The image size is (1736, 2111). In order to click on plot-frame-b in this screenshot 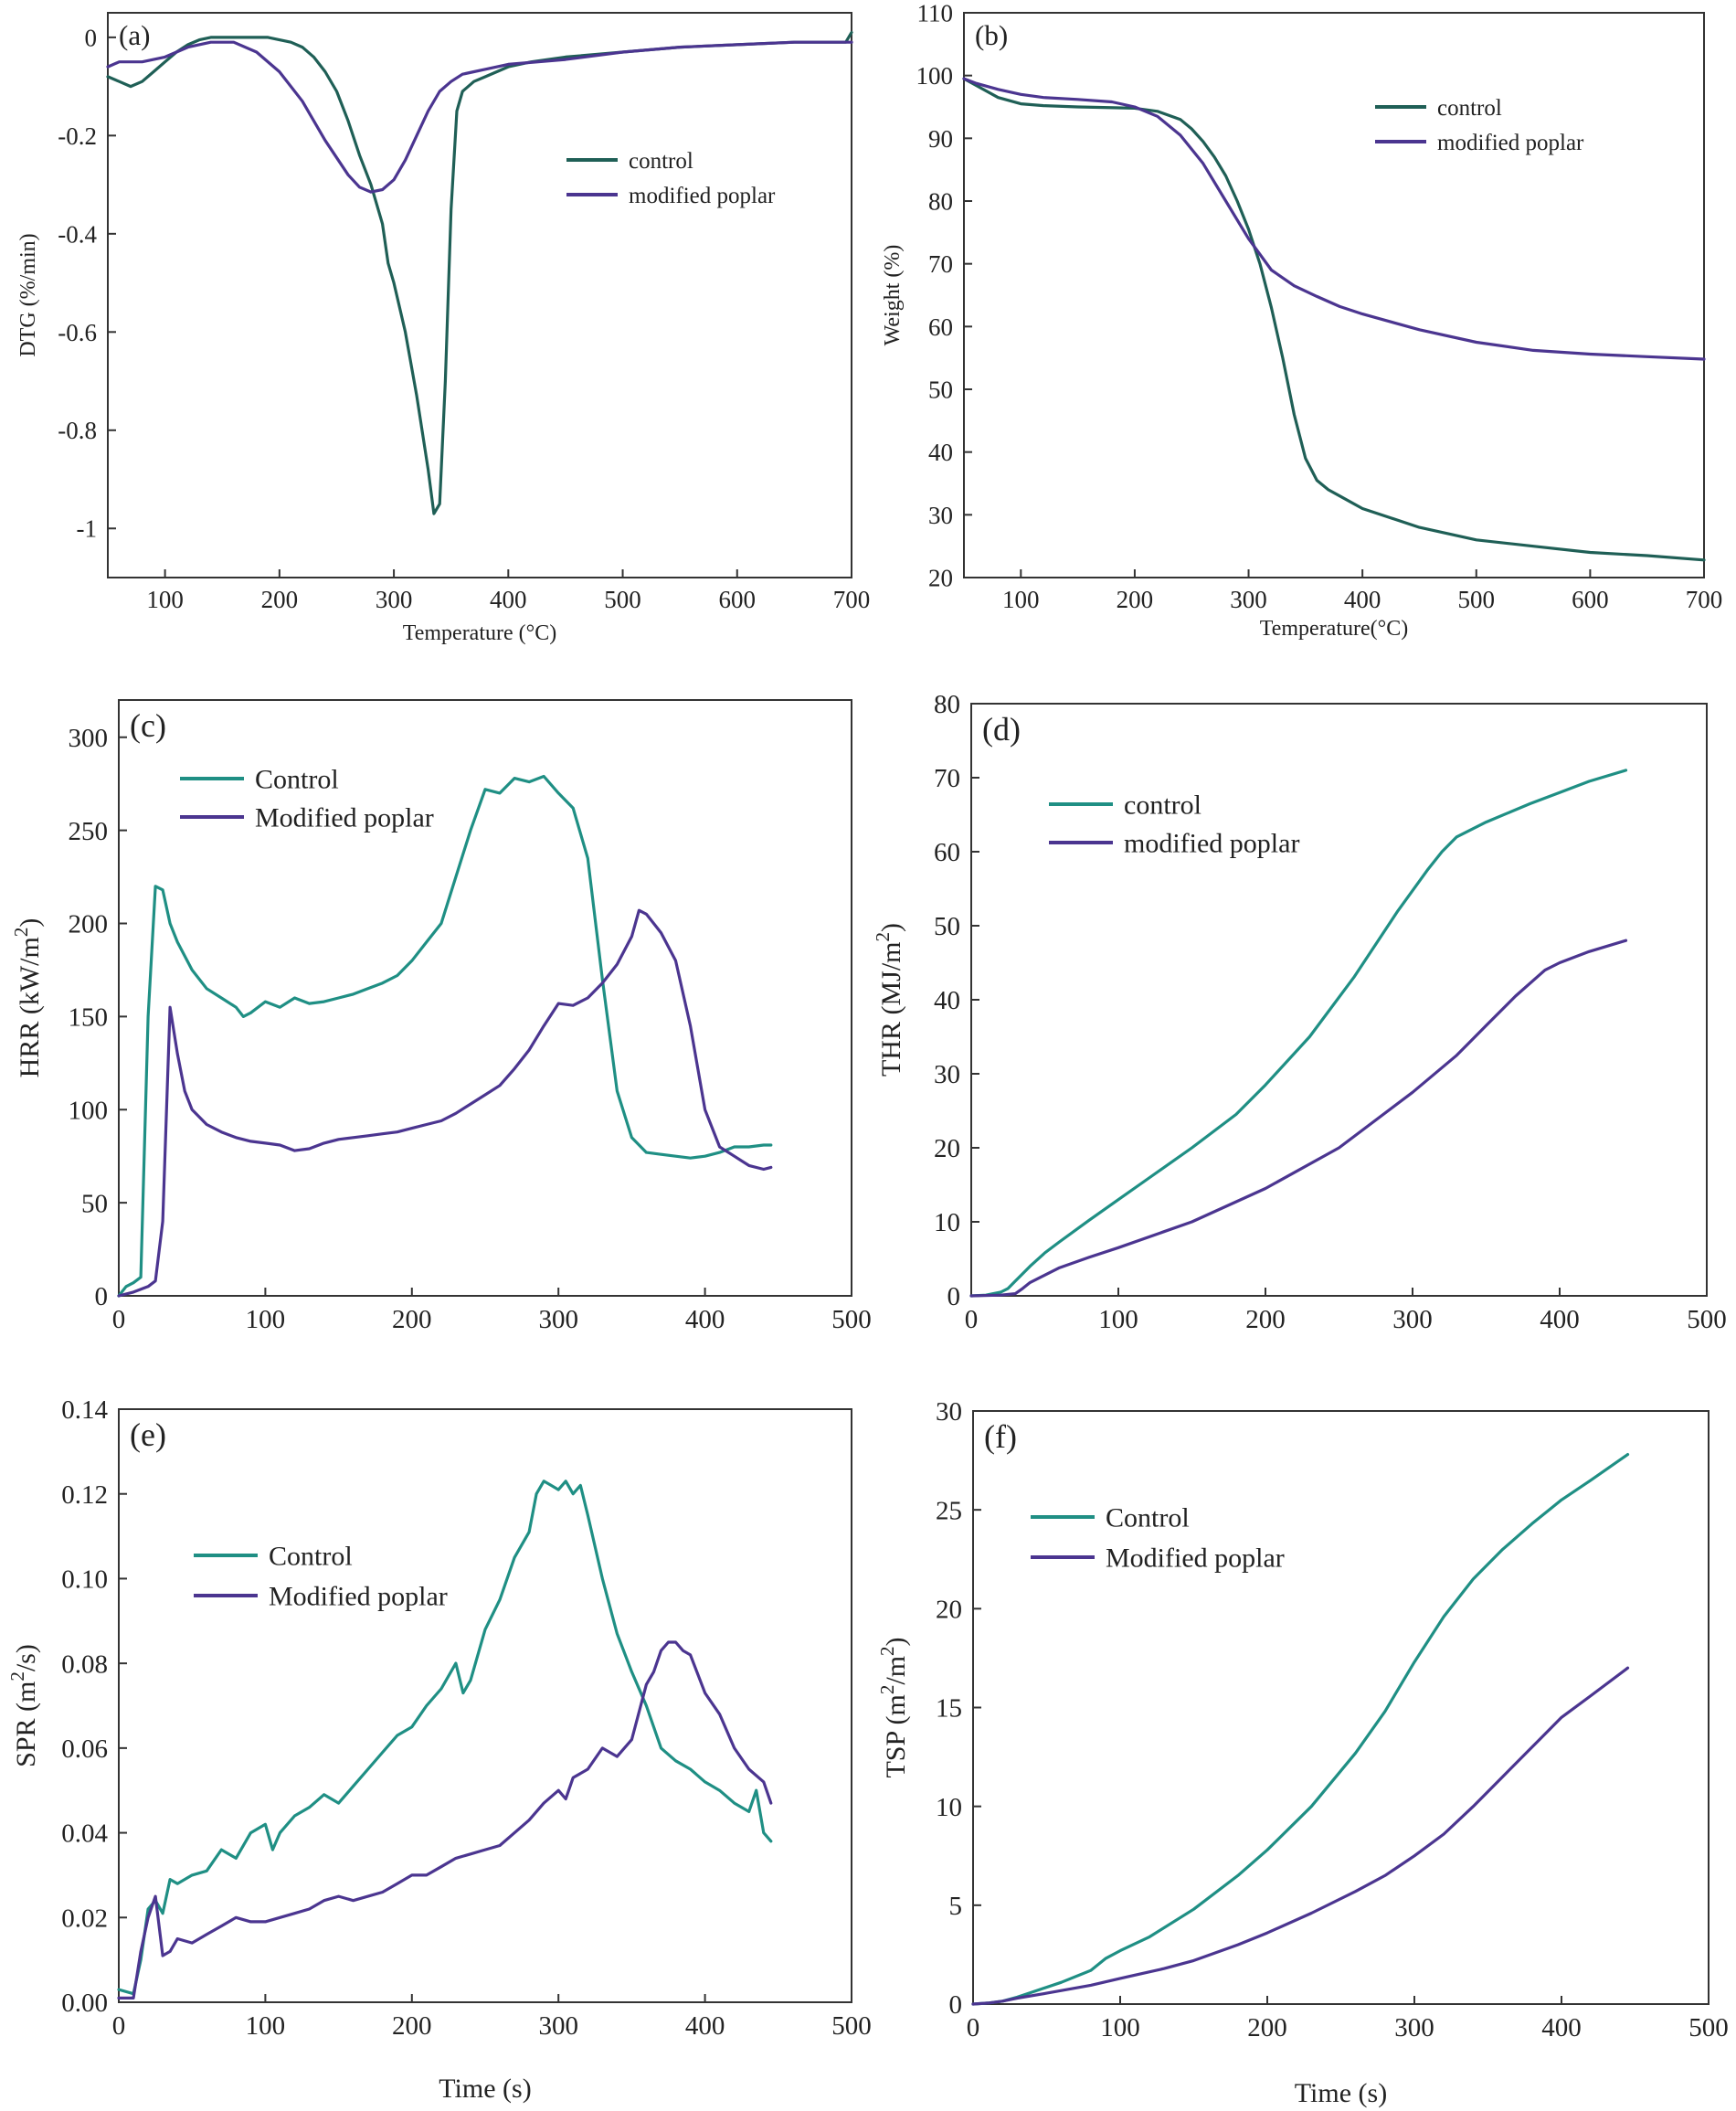, I will do `click(1334, 295)`.